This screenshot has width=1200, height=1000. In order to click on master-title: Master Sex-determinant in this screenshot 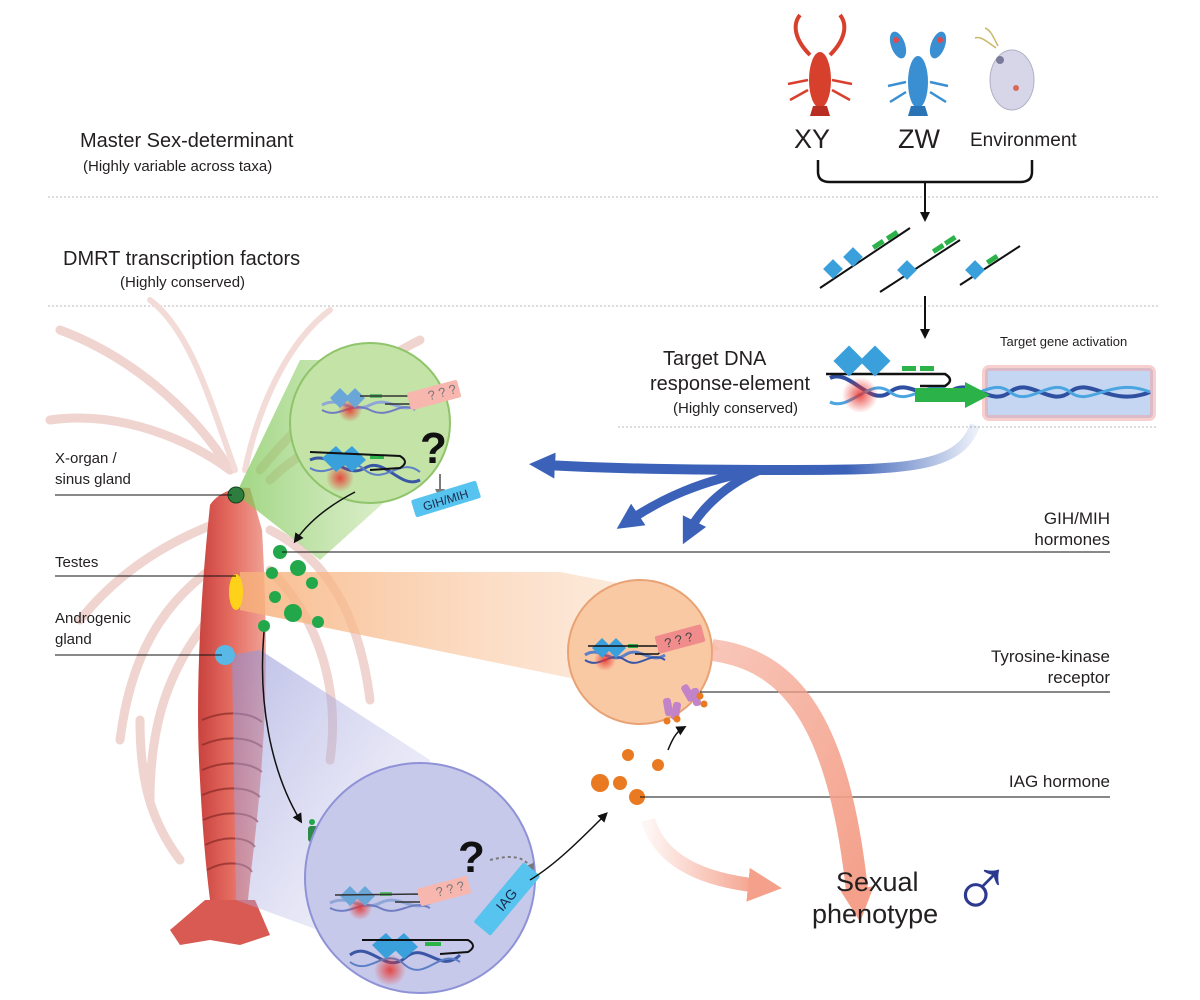, I will do `click(187, 141)`.